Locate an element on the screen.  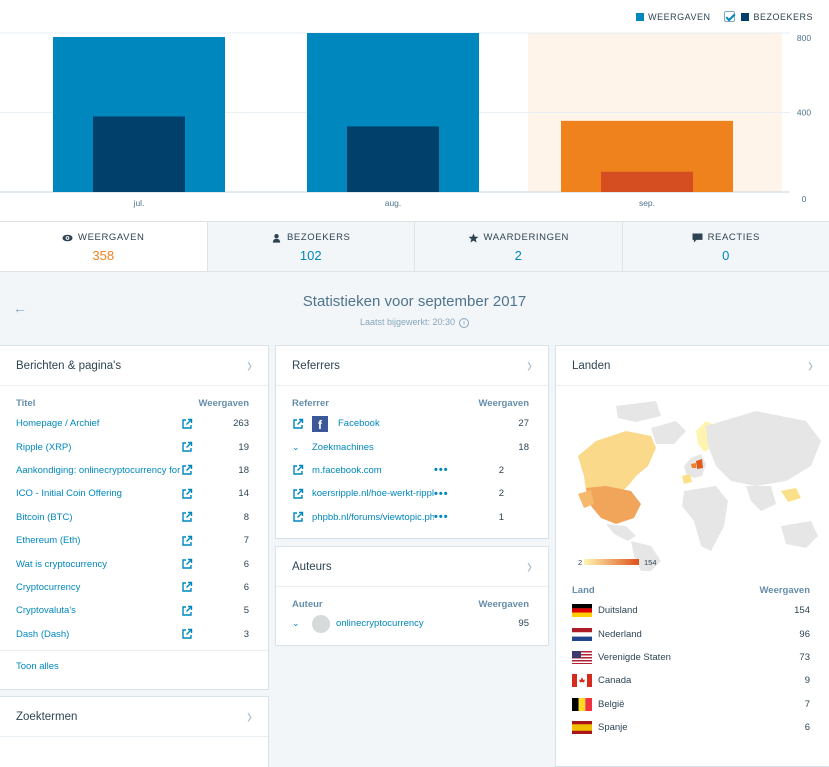
referrer-label: Facebook is located at coordinates (413, 423).